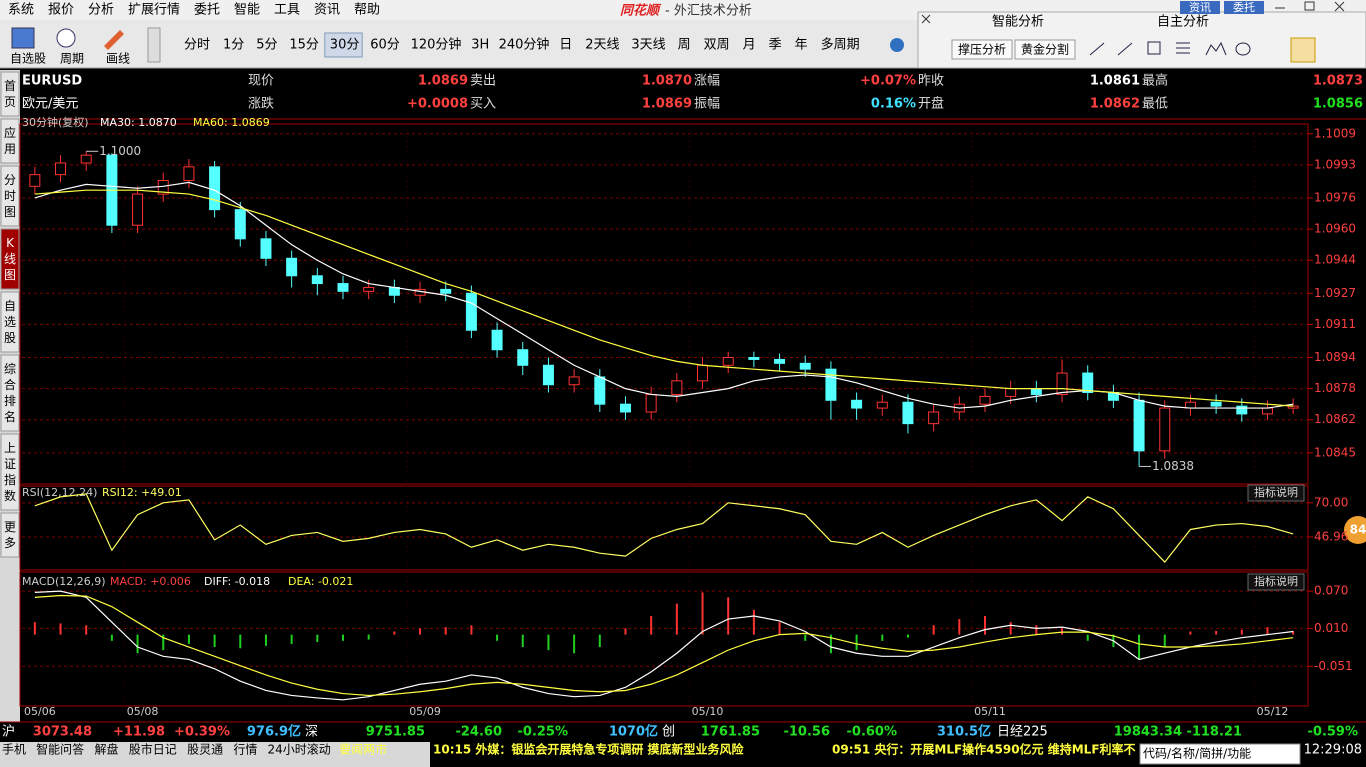 The height and width of the screenshot is (767, 1366). I want to click on period-button: 5分, so click(266, 45).